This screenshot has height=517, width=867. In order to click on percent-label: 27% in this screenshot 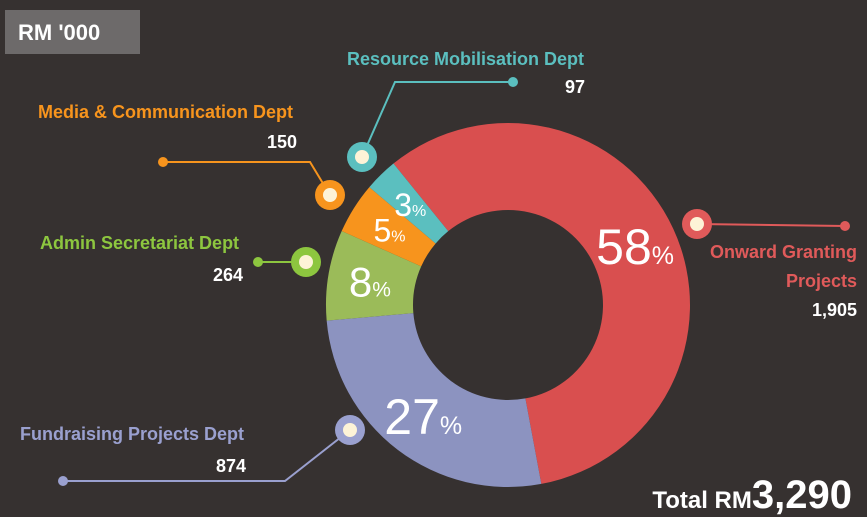, I will do `click(423, 417)`.